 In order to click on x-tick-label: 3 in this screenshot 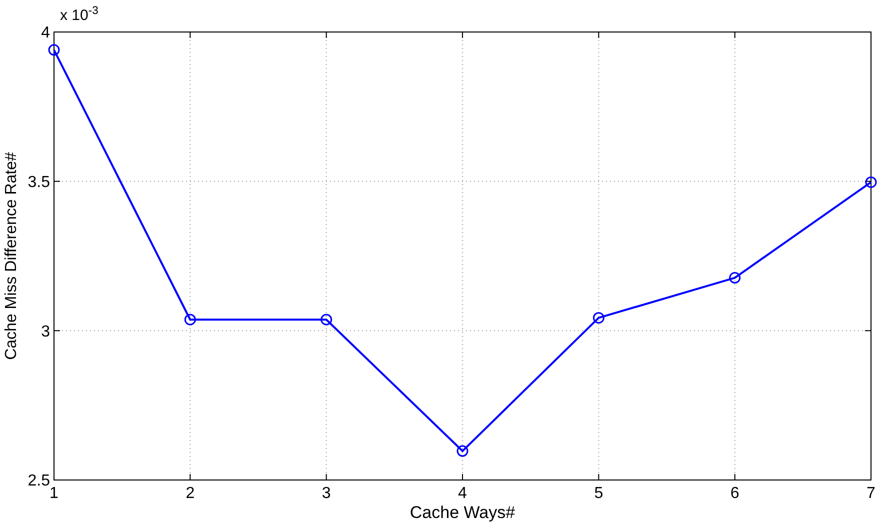, I will do `click(326, 493)`.